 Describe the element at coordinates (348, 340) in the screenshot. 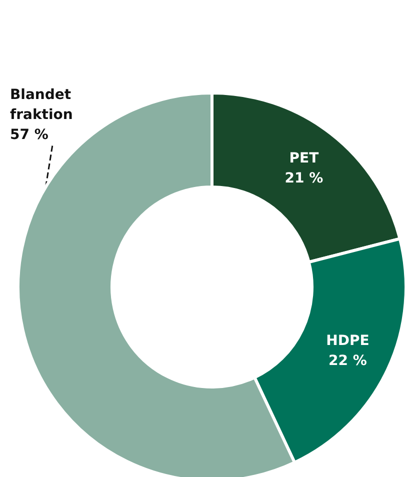

I see `slice-label: HDPE` at that location.